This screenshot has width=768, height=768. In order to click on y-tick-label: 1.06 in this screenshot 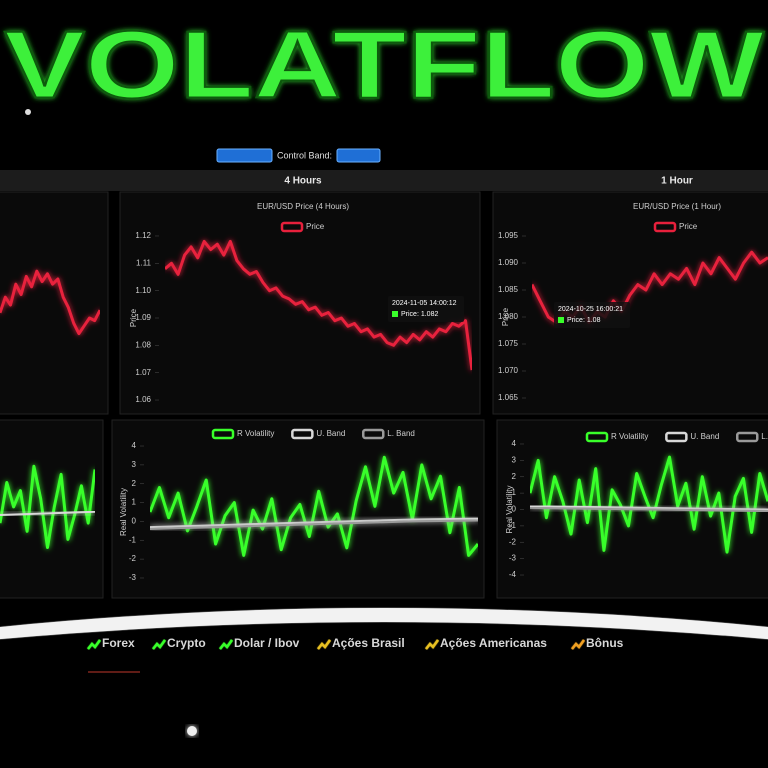, I will do `click(143, 399)`.